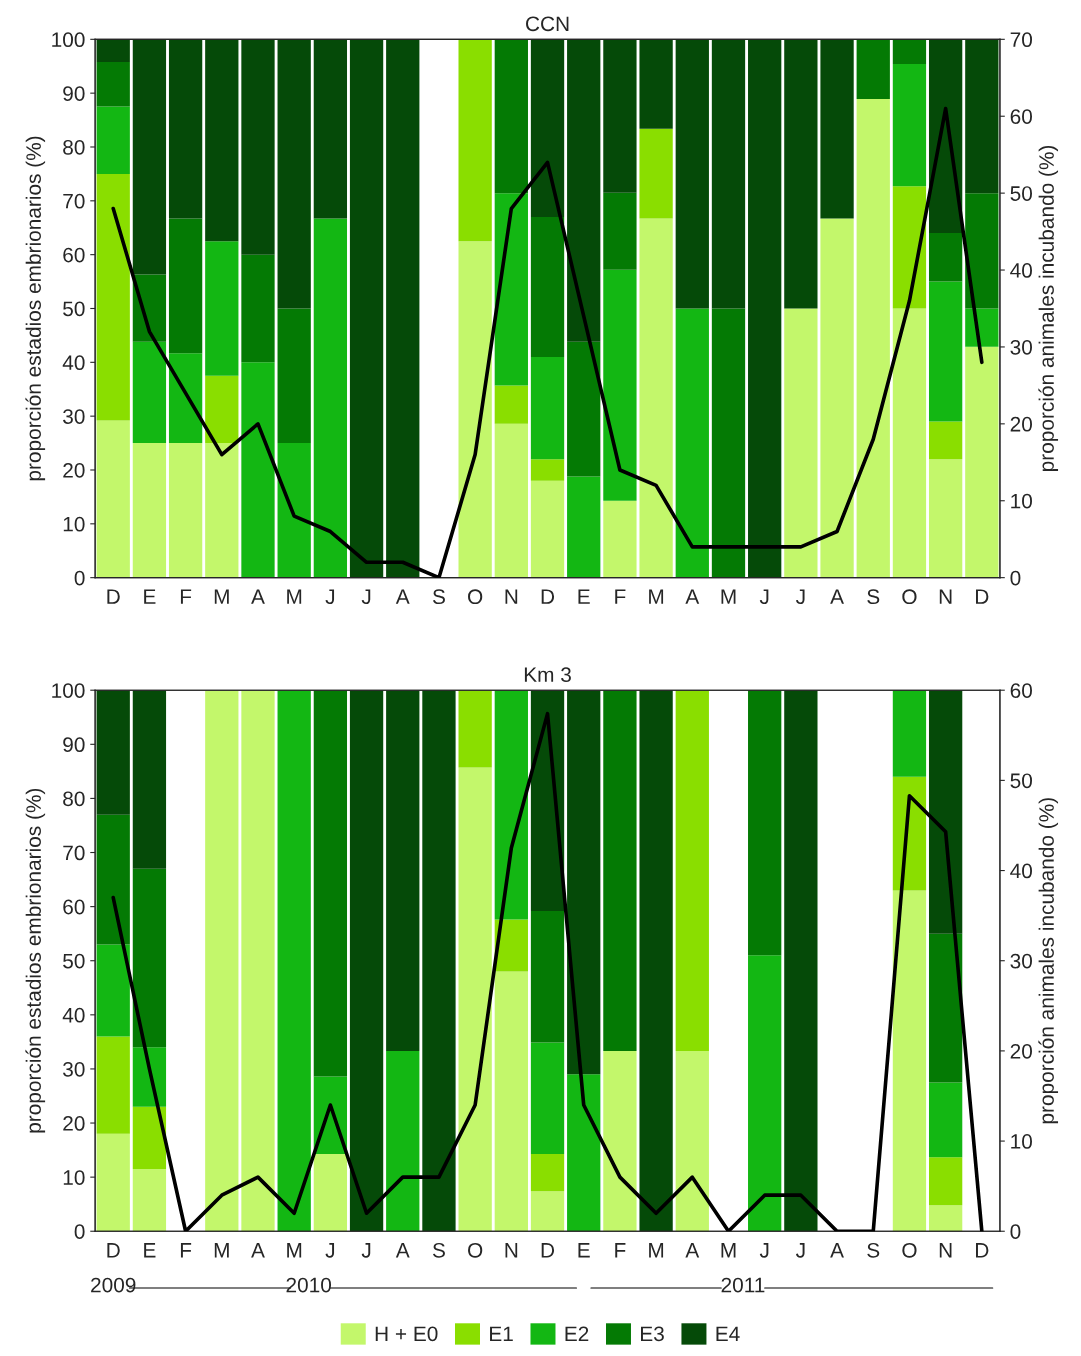  I want to click on y2-tick-label: 60, so click(1021, 690).